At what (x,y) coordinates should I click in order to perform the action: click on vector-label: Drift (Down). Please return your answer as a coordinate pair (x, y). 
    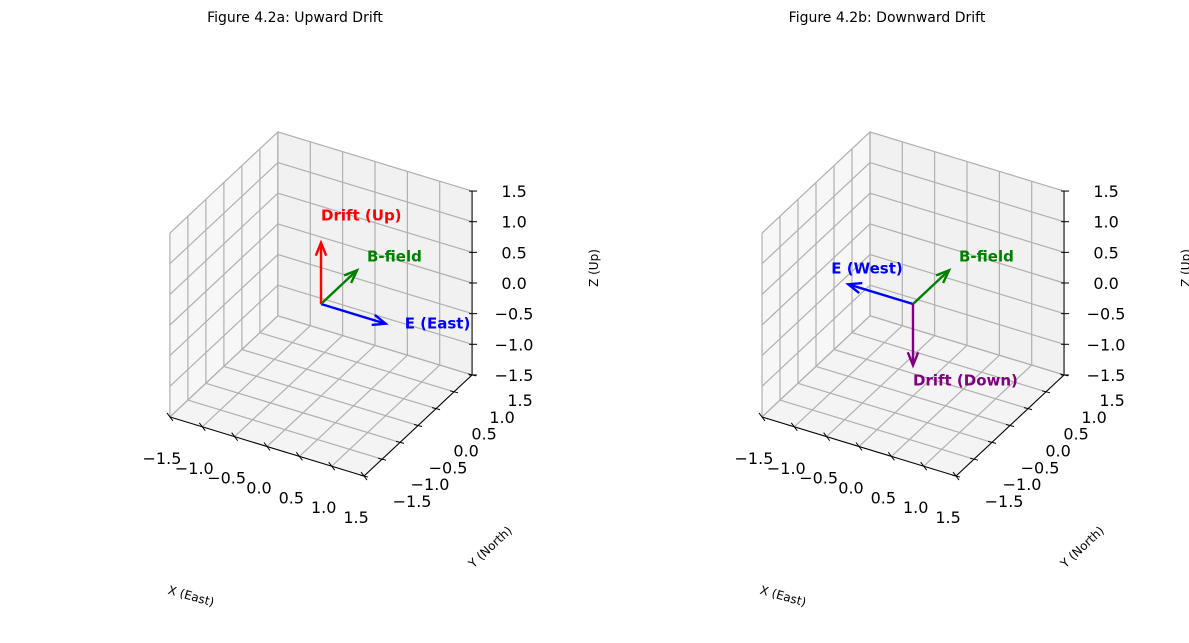
    Looking at the image, I should click on (965, 380).